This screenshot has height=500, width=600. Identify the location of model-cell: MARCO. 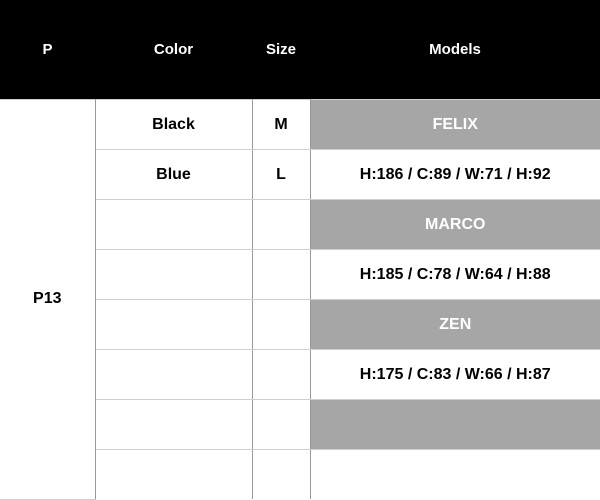
(454, 224).